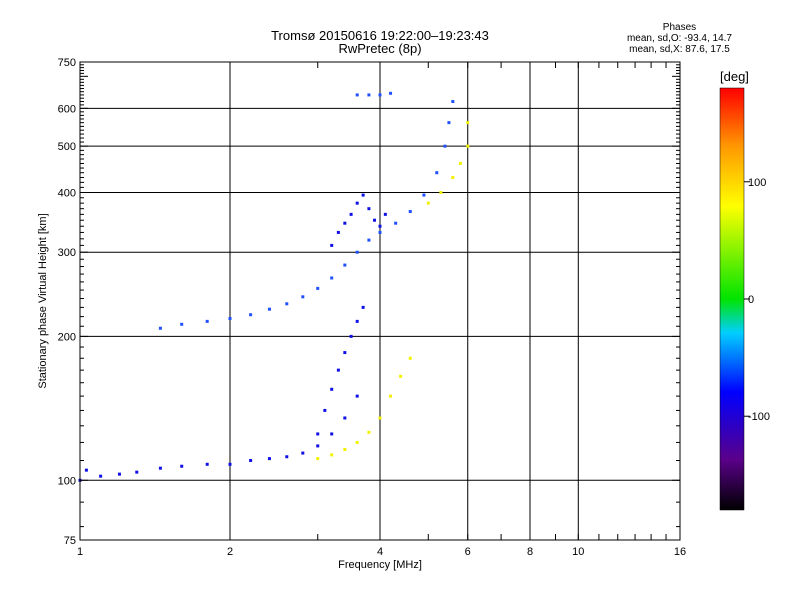 The image size is (800, 600). Describe the element at coordinates (67, 63) in the screenshot. I see `y-tick-label: 750` at that location.